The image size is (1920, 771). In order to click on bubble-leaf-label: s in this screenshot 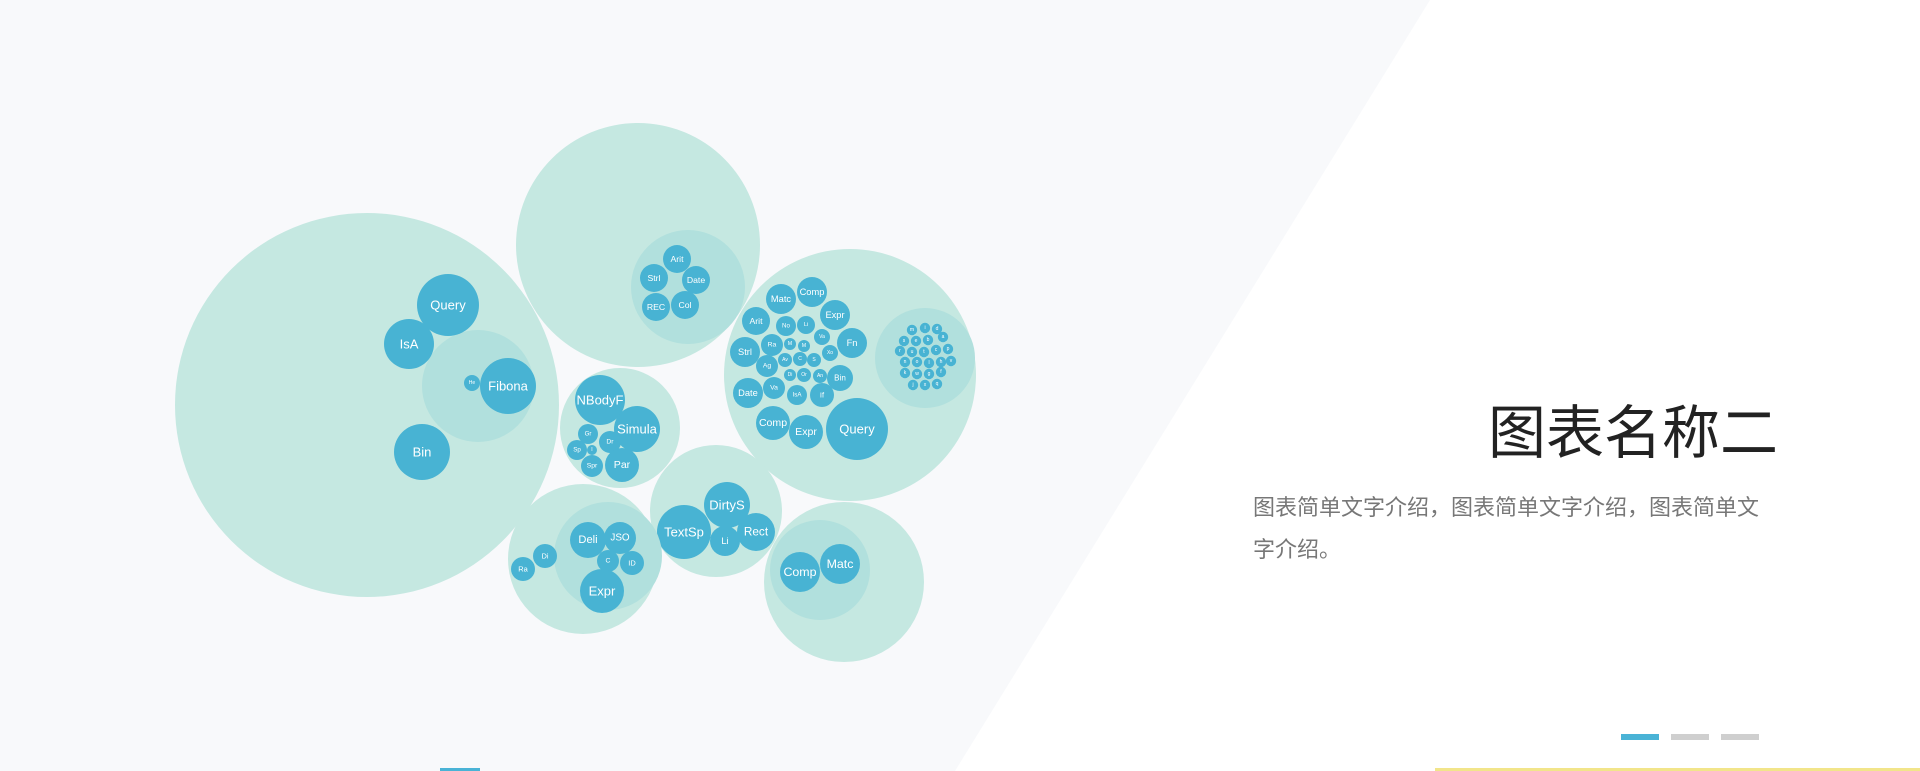, I will do `click(904, 341)`.